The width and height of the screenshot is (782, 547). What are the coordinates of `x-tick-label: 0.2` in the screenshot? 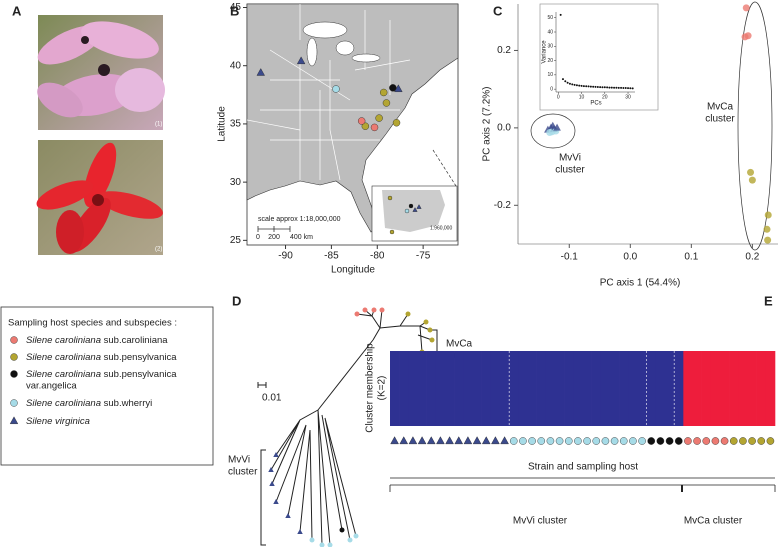 It's located at (752, 257).